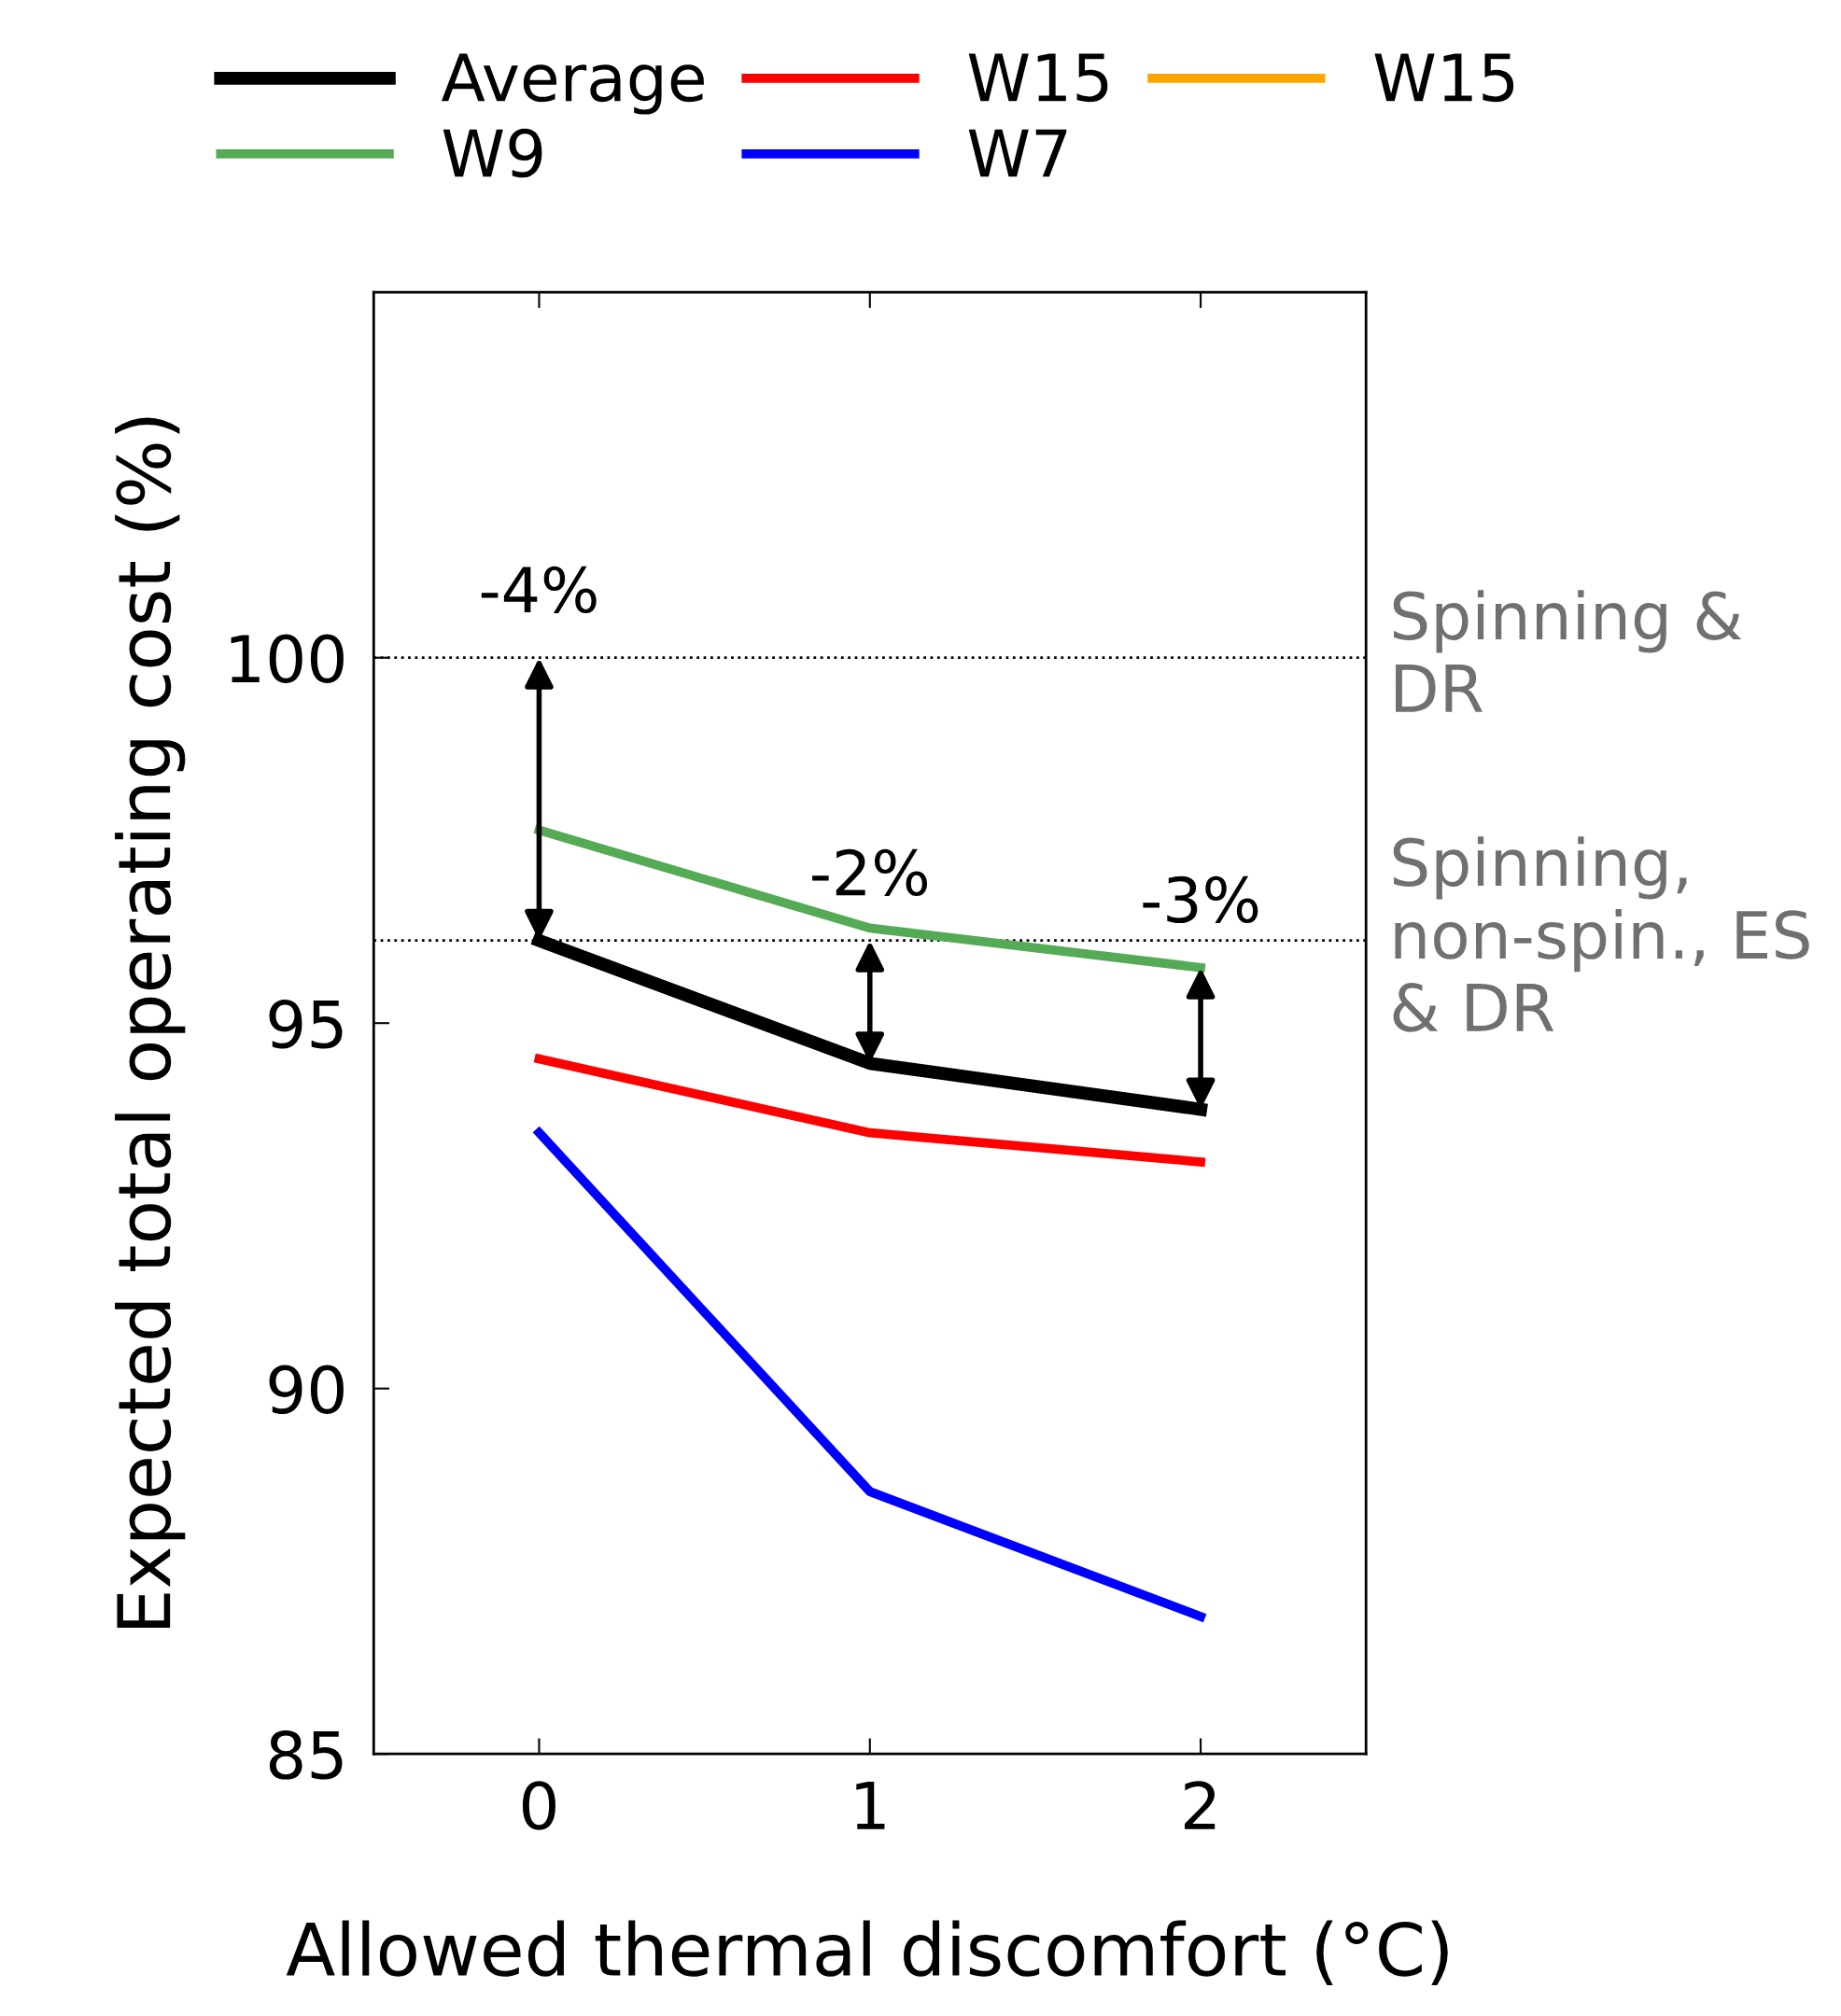 This screenshot has width=1841, height=2016. Describe the element at coordinates (870, 1805) in the screenshot. I see `x-tick-label: 1` at that location.